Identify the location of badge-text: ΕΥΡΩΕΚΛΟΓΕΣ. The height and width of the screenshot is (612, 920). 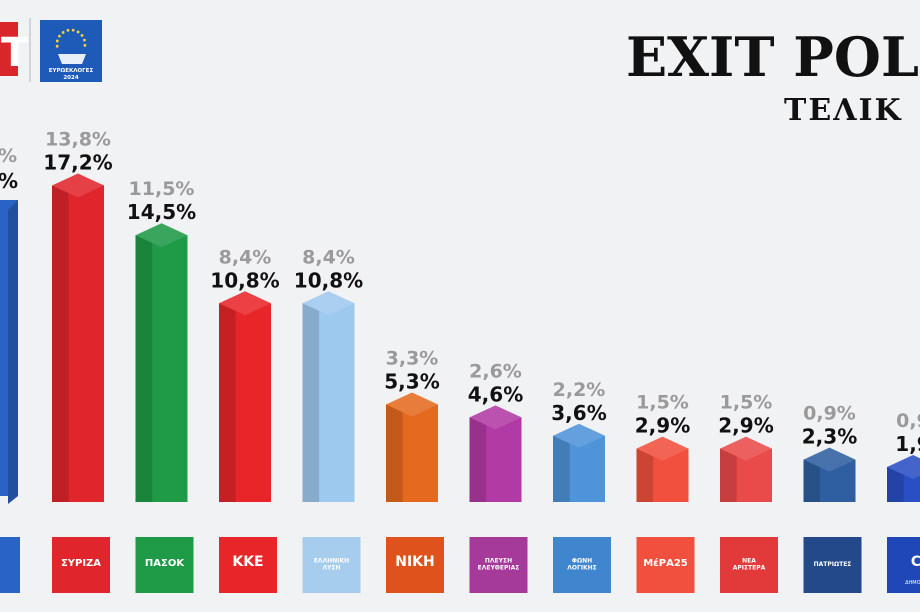
(71, 71).